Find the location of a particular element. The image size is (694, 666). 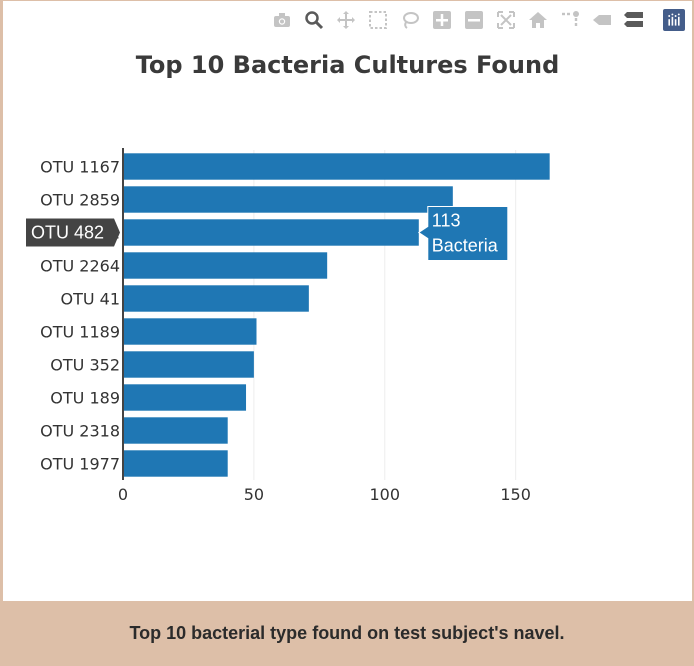

y-tick-label: OTU 2318 is located at coordinates (80, 431).